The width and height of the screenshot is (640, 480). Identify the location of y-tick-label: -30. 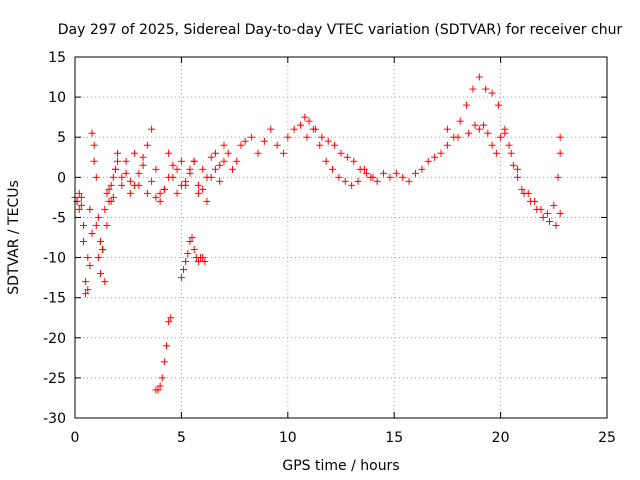
(54, 419).